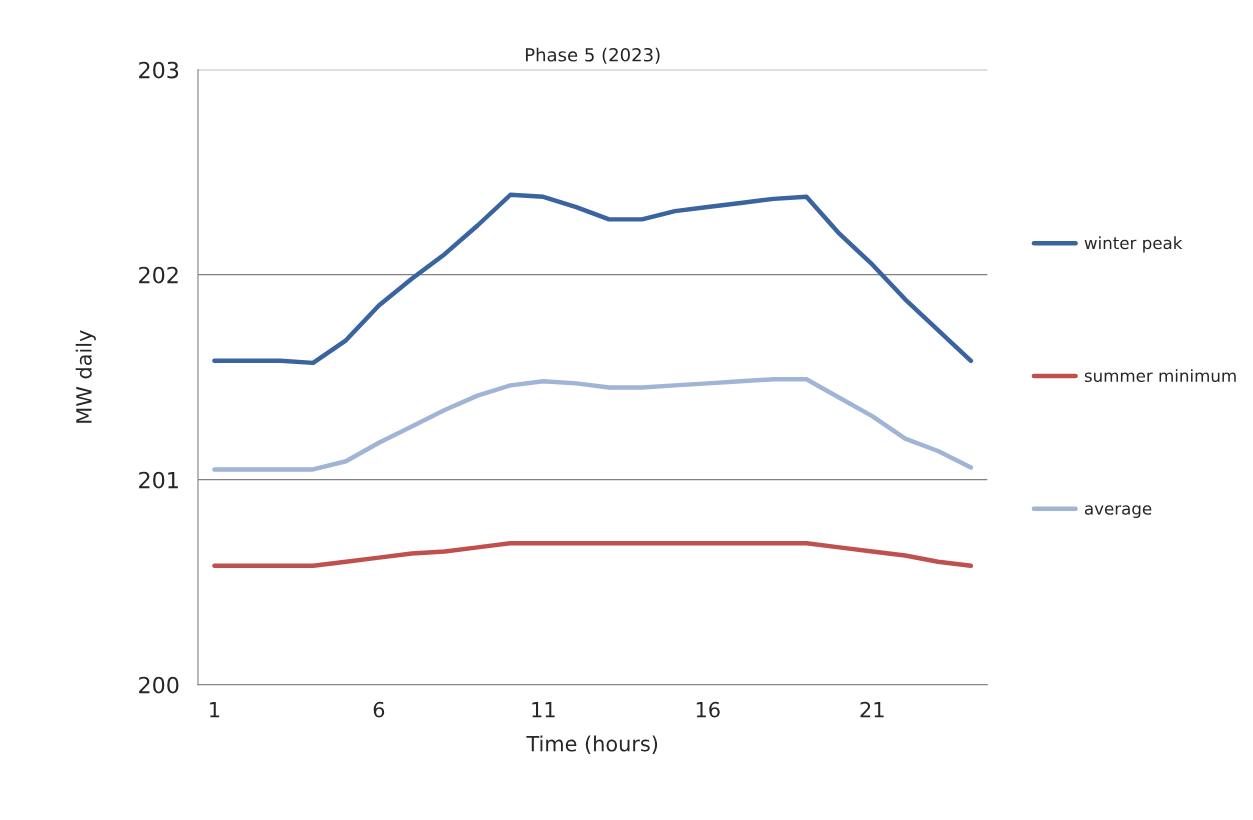  I want to click on y-tick-label: 202, so click(158, 275).